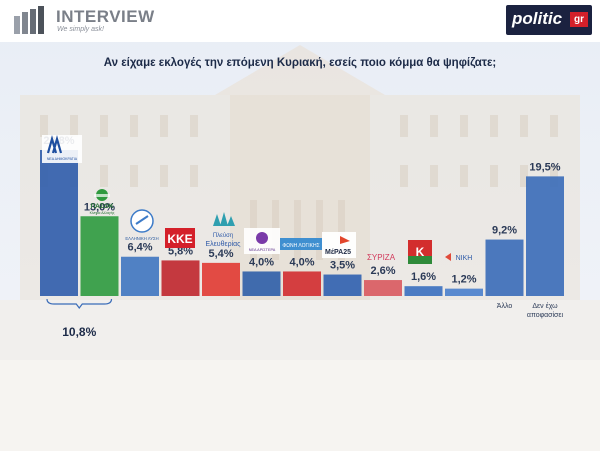  I want to click on politic-logo-badge: gr, so click(579, 19).